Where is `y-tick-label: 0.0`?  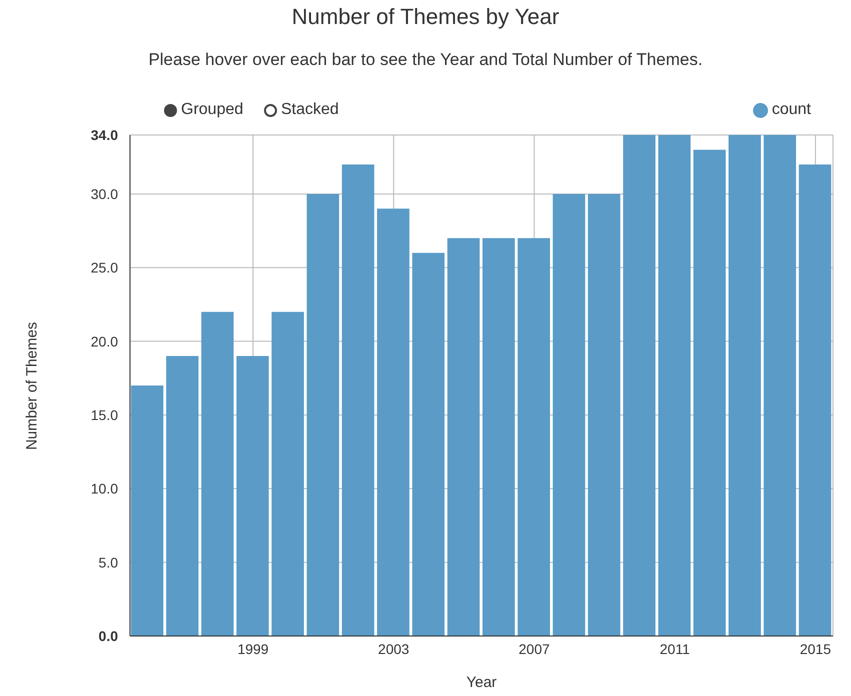 y-tick-label: 0.0 is located at coordinates (108, 636).